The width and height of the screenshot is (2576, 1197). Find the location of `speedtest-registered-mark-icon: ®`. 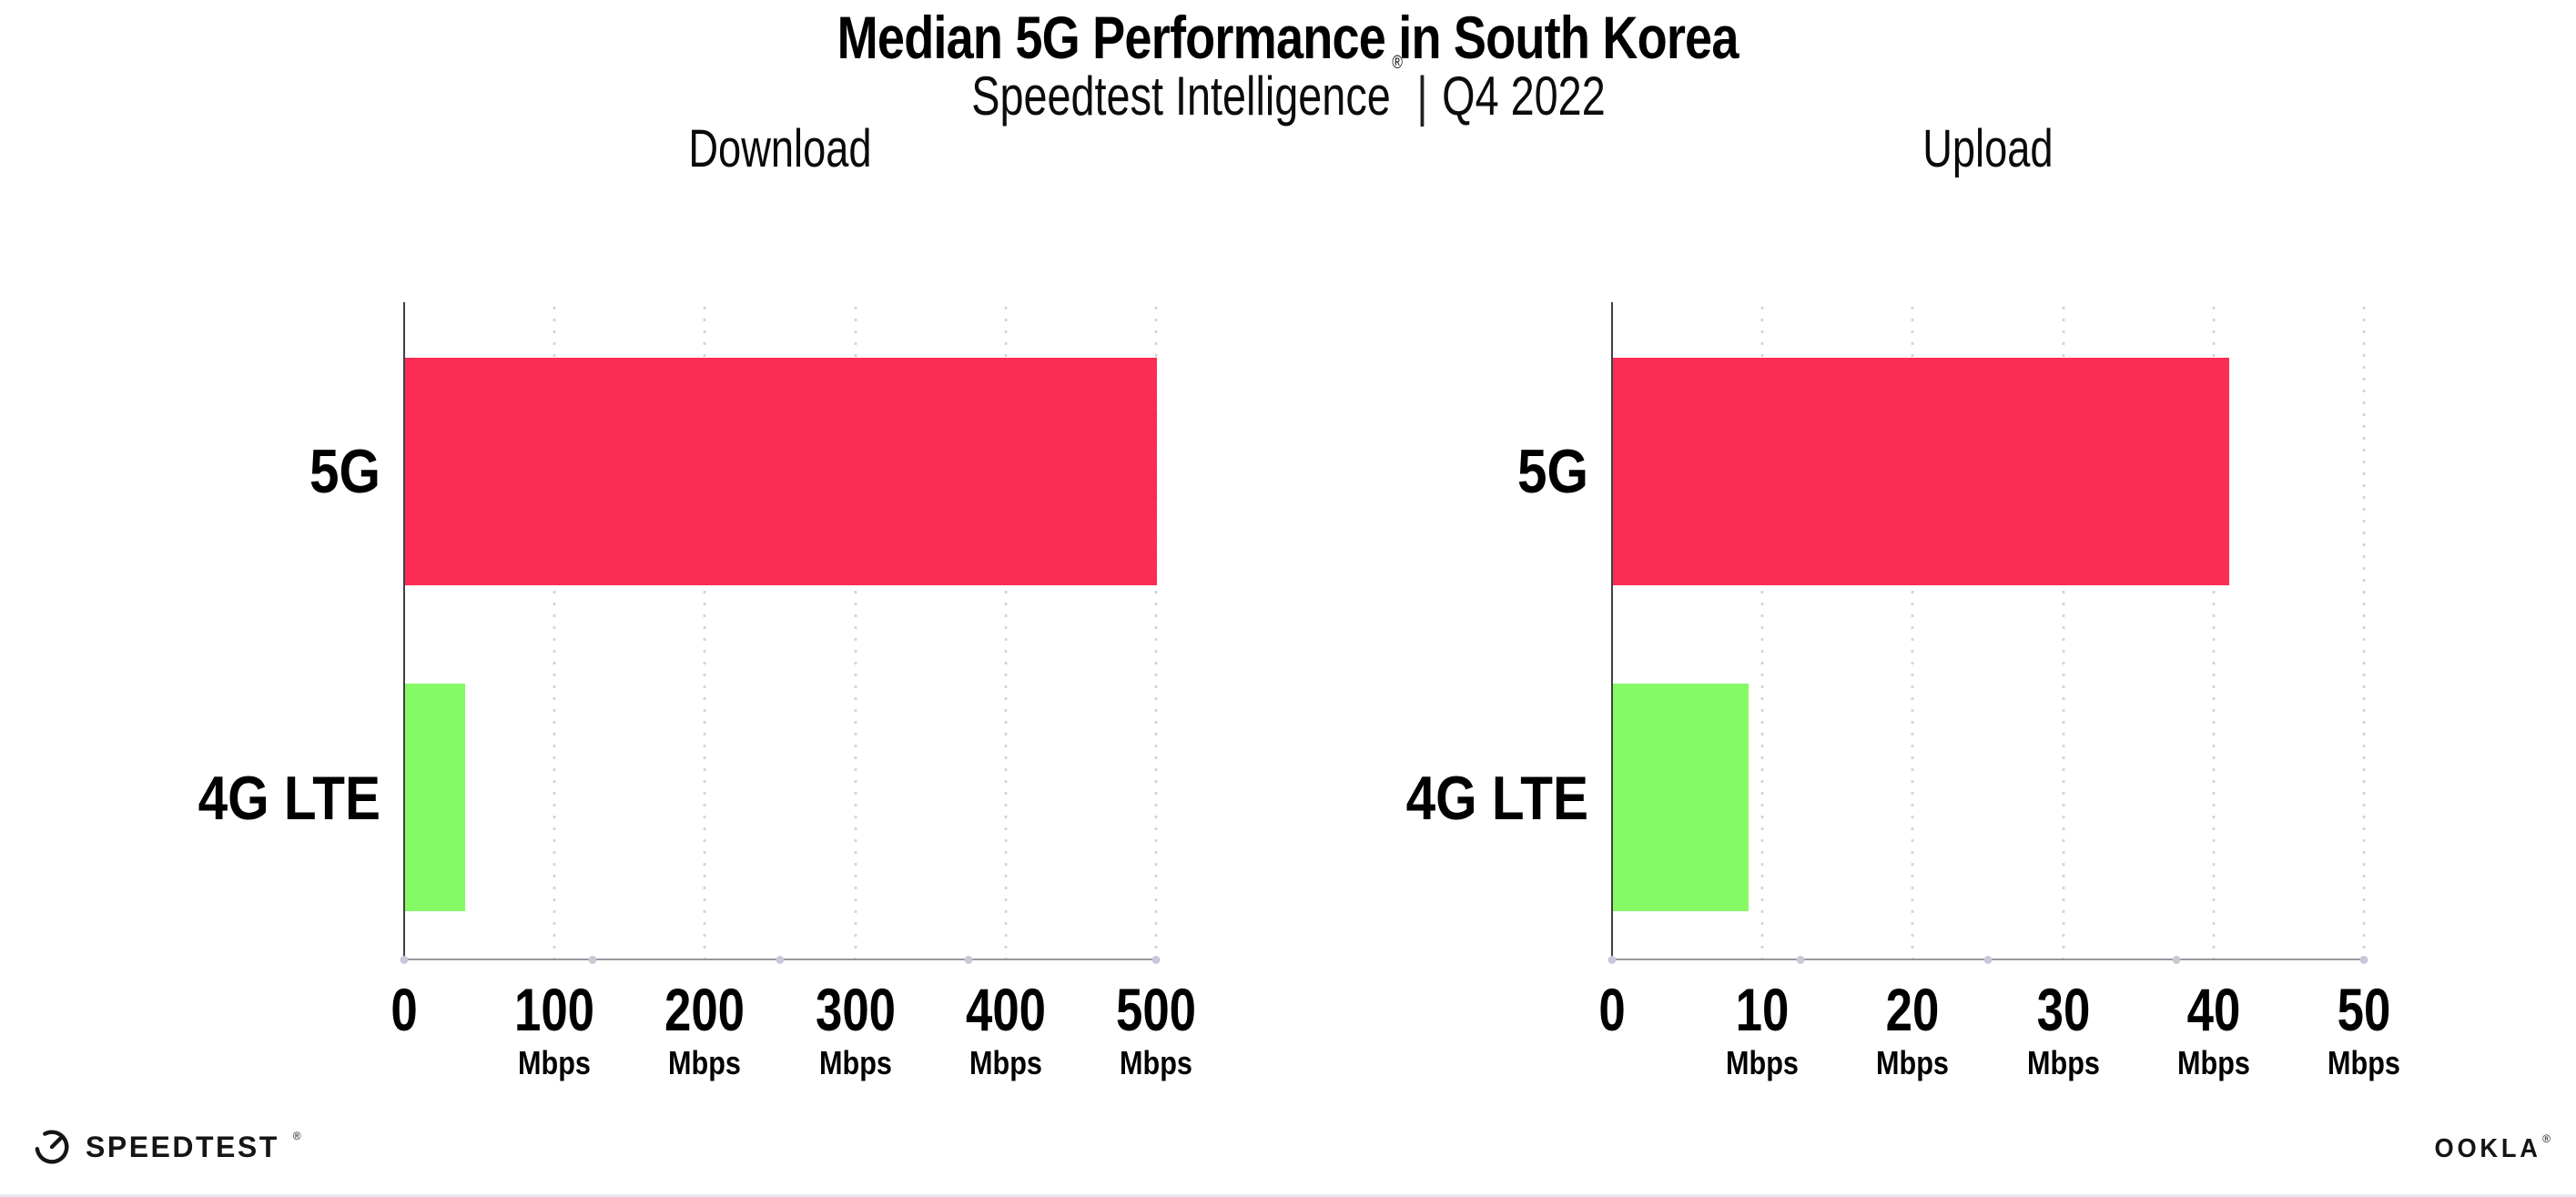

speedtest-registered-mark-icon: ® is located at coordinates (296, 1136).